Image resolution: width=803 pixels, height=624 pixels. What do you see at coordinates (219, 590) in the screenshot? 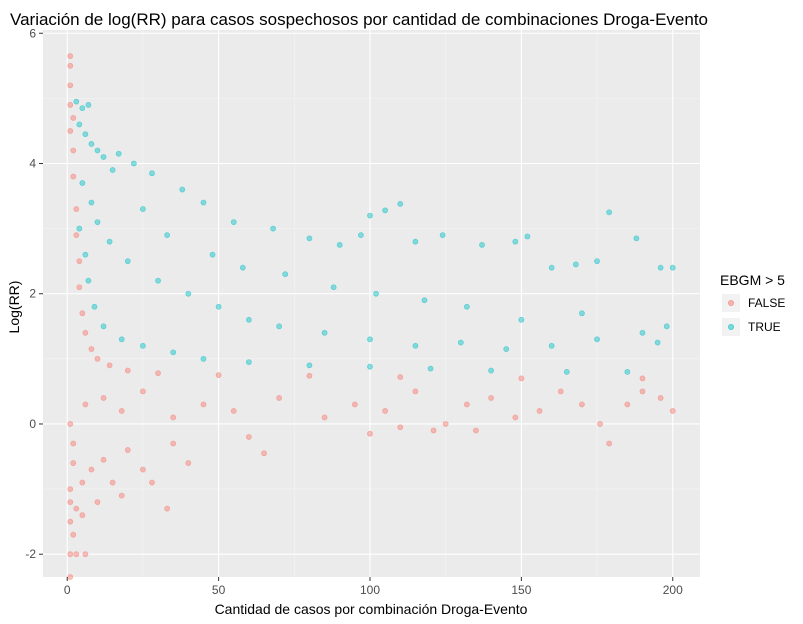
I see `x-tick-label: 50` at bounding box center [219, 590].